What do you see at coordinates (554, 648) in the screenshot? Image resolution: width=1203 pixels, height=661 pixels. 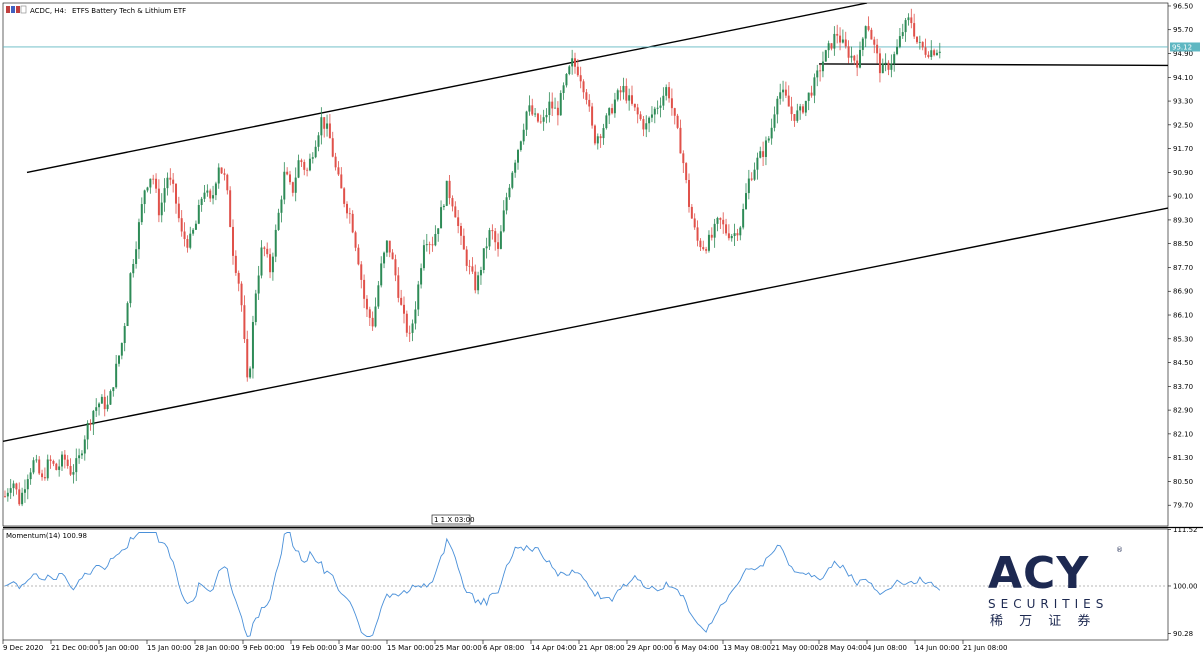 I see `time-tick-label: 14 Apr 04:00` at bounding box center [554, 648].